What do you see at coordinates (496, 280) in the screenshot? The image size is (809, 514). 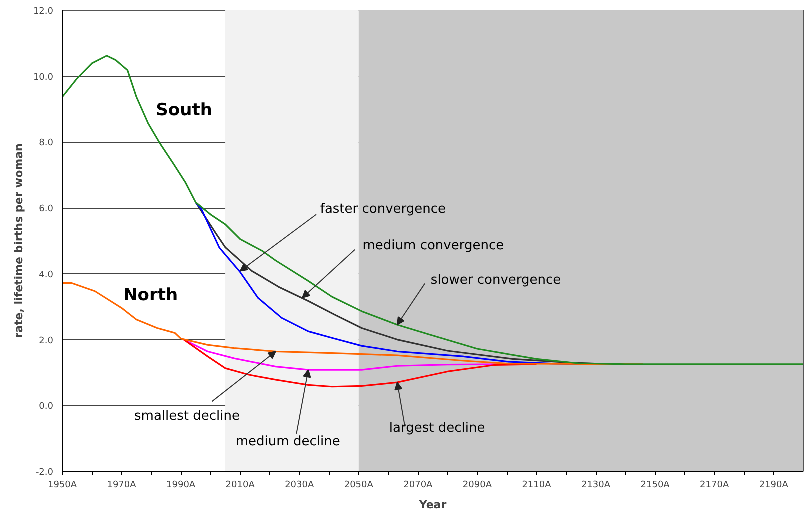 I see `annotation: slower convergence` at bounding box center [496, 280].